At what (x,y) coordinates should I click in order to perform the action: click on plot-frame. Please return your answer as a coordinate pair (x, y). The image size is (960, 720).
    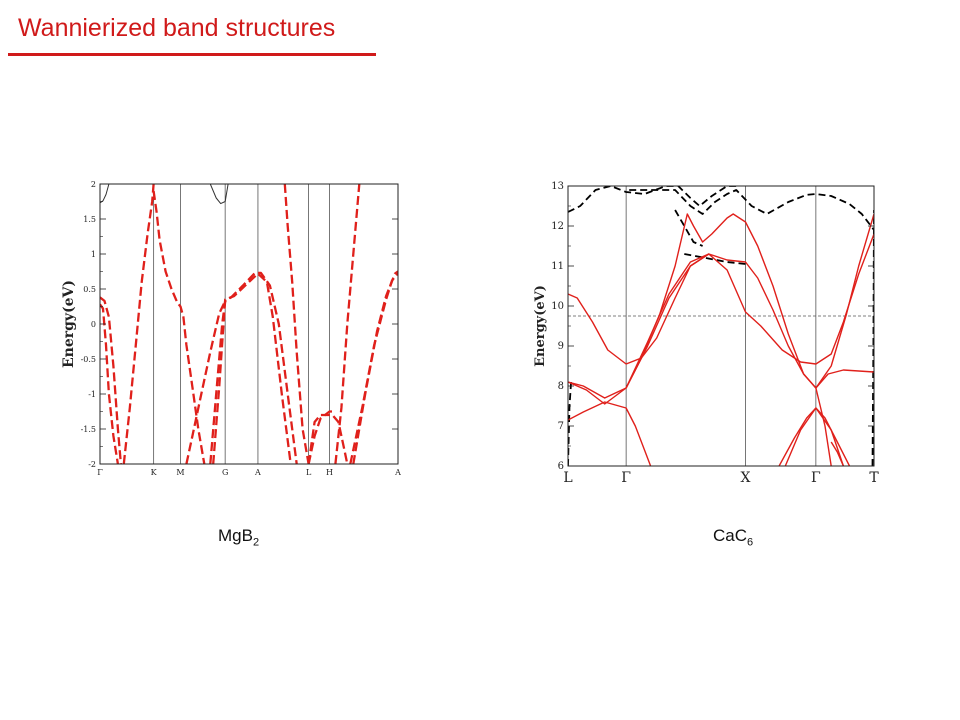
    Looking at the image, I should click on (249, 324).